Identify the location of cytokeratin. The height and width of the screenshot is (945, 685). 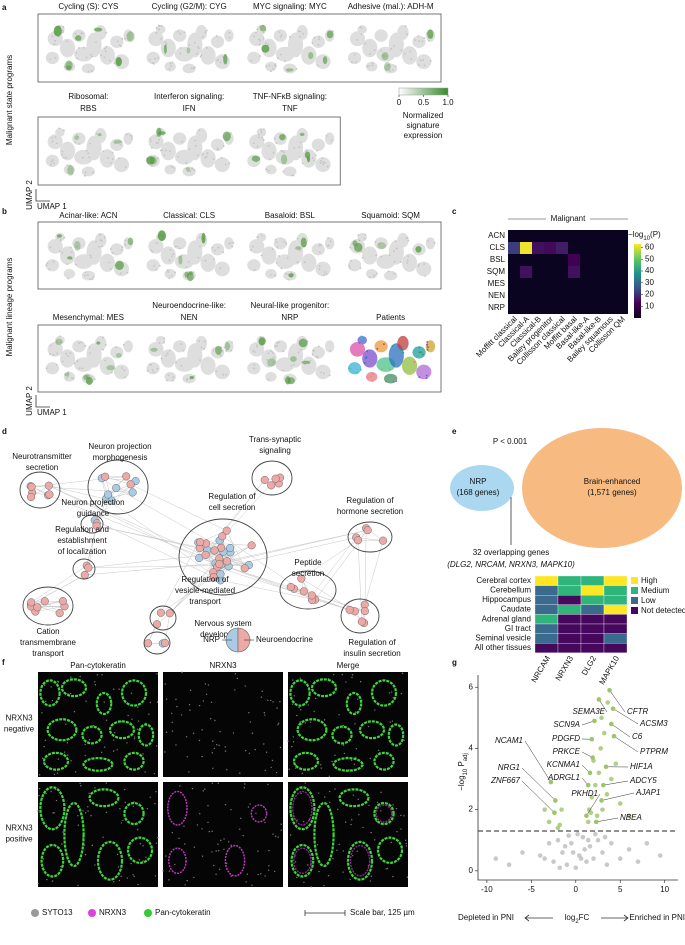
(390, 850).